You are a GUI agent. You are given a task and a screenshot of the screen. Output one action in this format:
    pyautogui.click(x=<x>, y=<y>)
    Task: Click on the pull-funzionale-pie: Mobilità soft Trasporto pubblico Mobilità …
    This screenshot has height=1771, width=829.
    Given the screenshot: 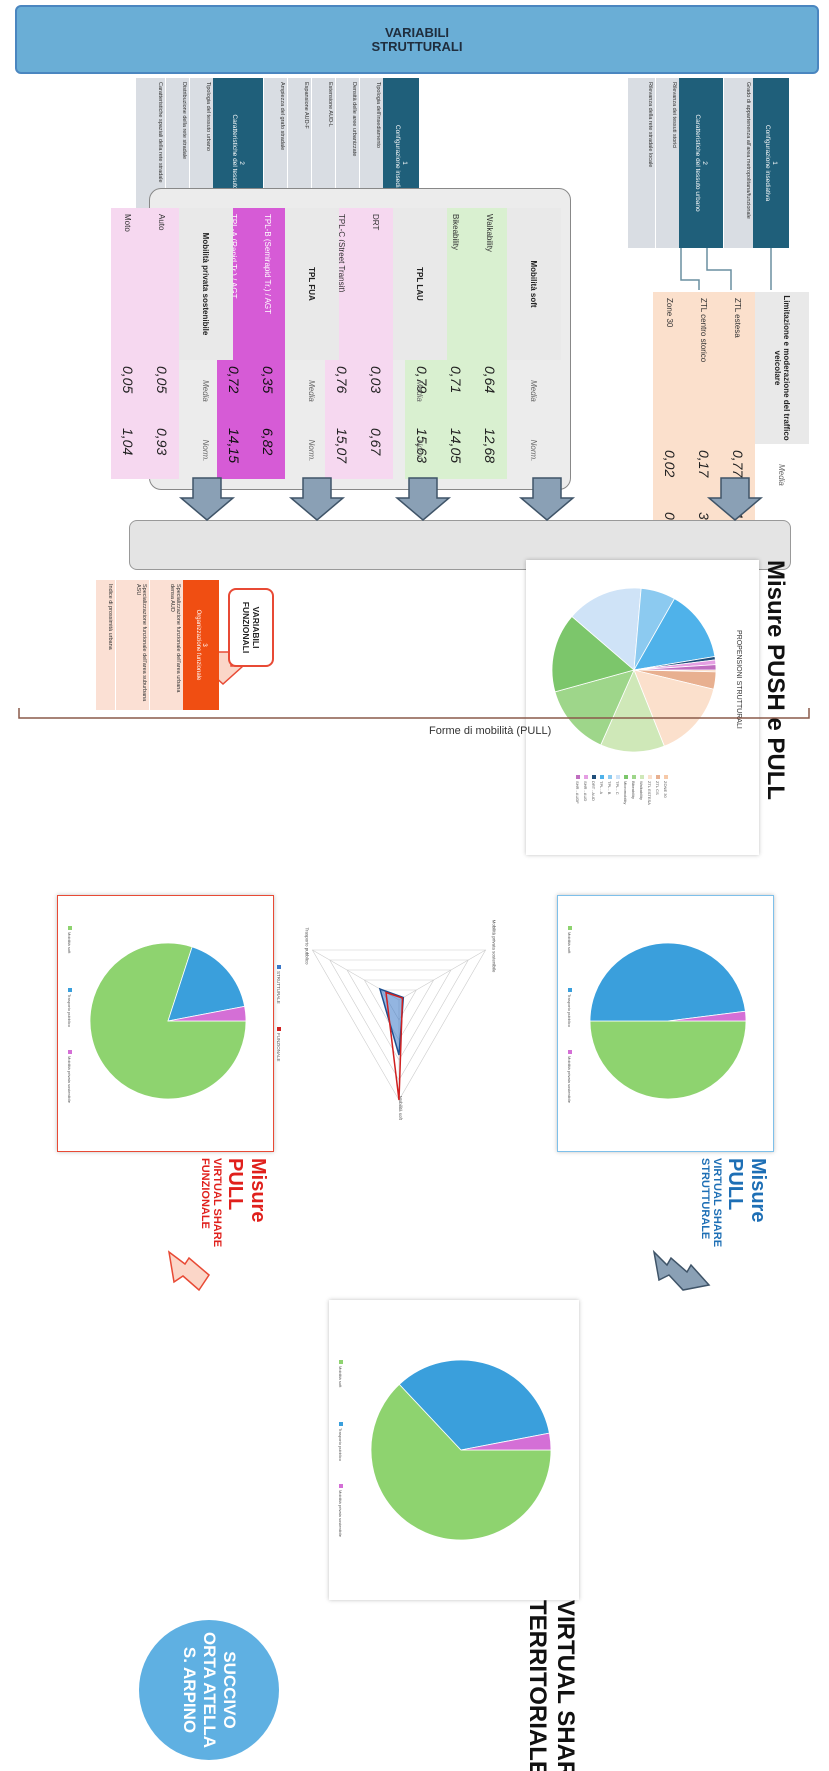 What is the action you would take?
    pyautogui.click(x=157, y=1015)
    